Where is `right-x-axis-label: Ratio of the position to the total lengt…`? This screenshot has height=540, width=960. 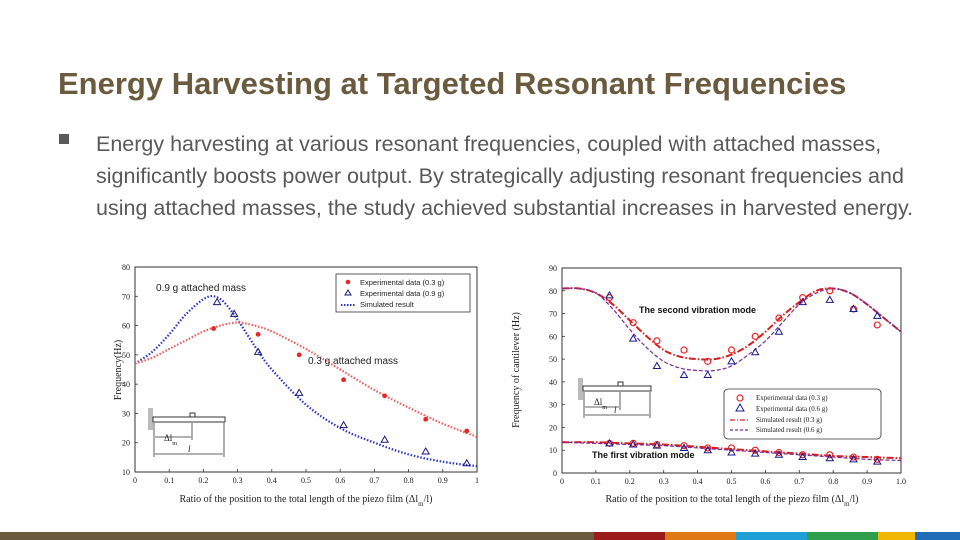 right-x-axis-label: Ratio of the position to the total lengt… is located at coordinates (732, 501).